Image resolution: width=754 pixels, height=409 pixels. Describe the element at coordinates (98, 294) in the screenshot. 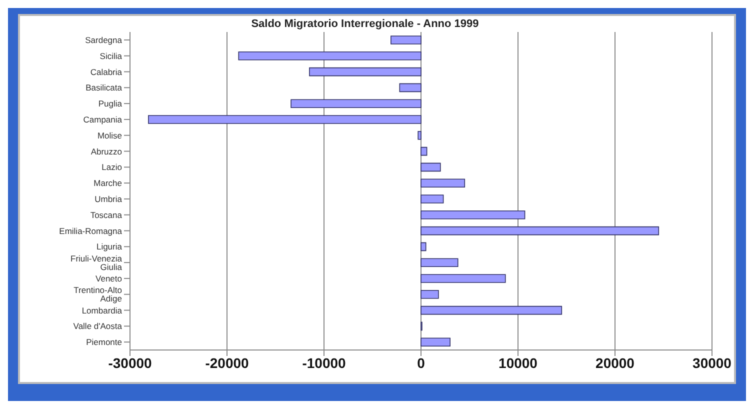

I see `y-tick-label: Trentino-Alto Adige` at that location.